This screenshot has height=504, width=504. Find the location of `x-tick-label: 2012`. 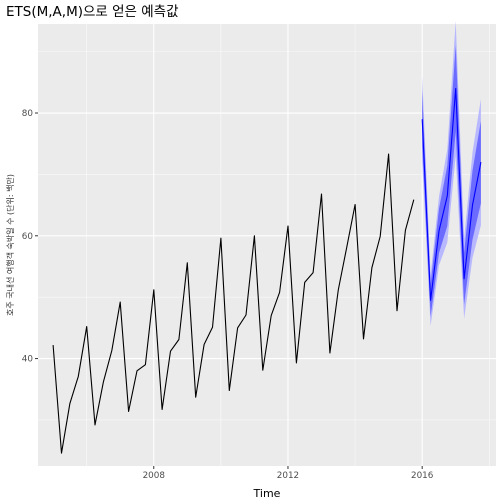

x-tick-label: 2012 is located at coordinates (288, 476).